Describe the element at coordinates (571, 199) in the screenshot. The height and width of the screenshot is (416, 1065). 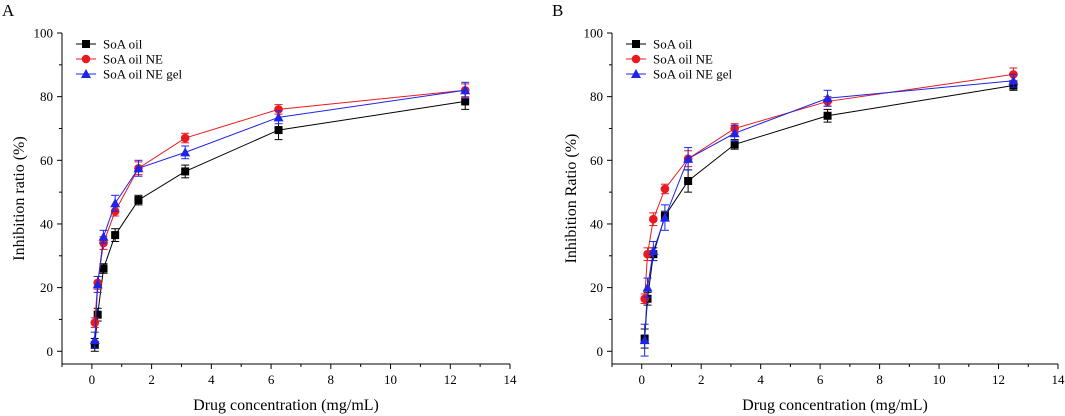
I see `y-axis-title: Inhibition Ratio (%)` at that location.